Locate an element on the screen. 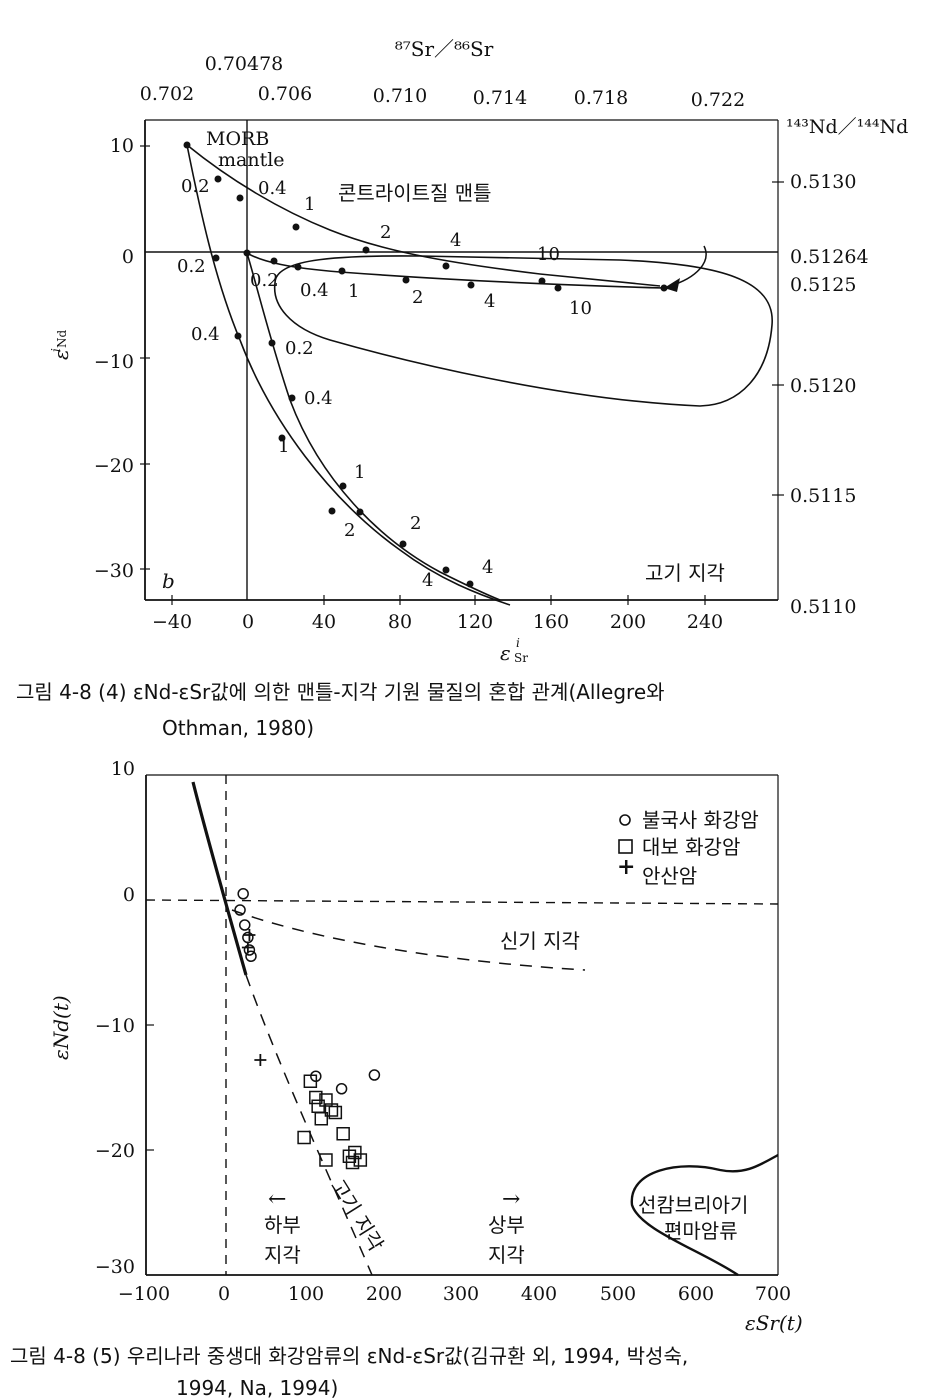 This screenshot has height=1400, width=950. fig2-upper-crust-label: 상부 is located at coordinates (506, 1225).